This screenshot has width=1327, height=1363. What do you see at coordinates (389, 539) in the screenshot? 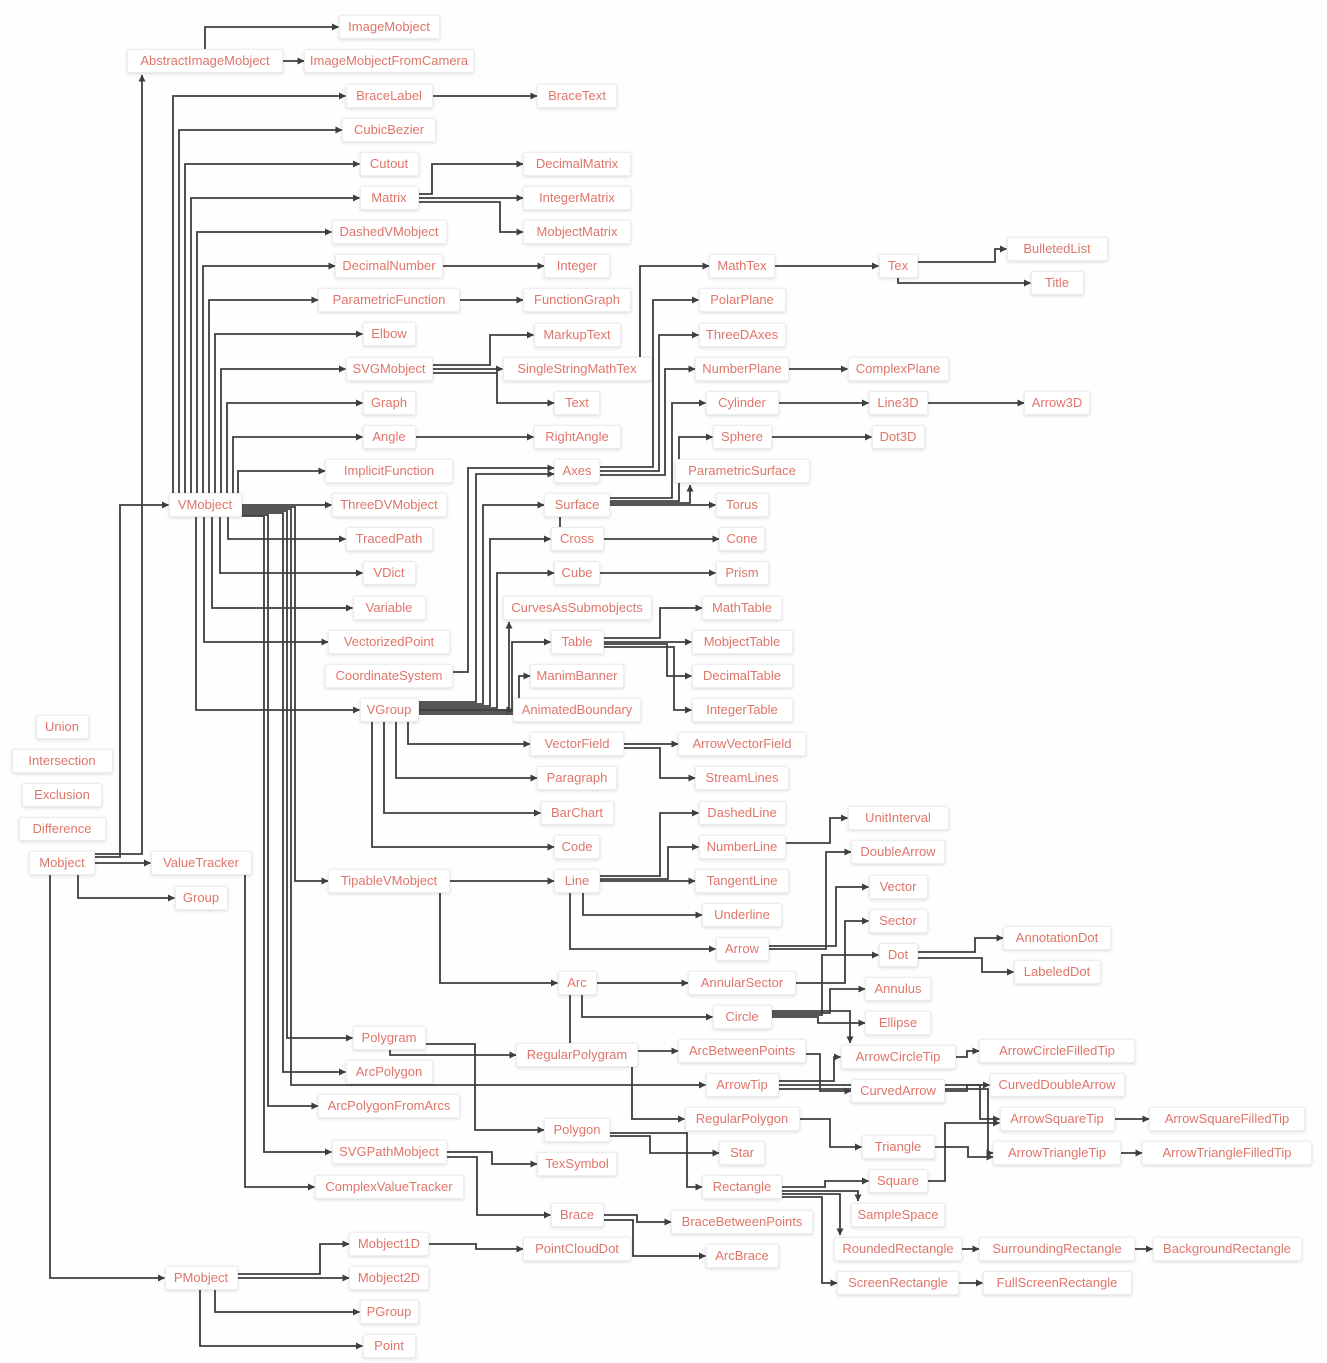
I see `node-TracedPath: TracedPath` at bounding box center [389, 539].